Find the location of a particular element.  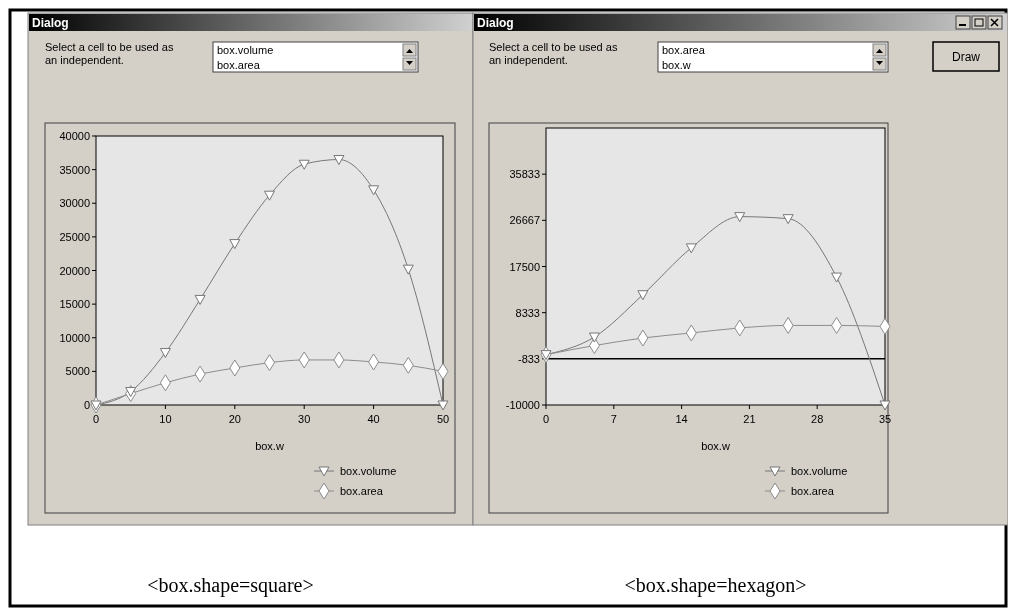

text: <box.shape=hexagon> is located at coordinates (715, 585).